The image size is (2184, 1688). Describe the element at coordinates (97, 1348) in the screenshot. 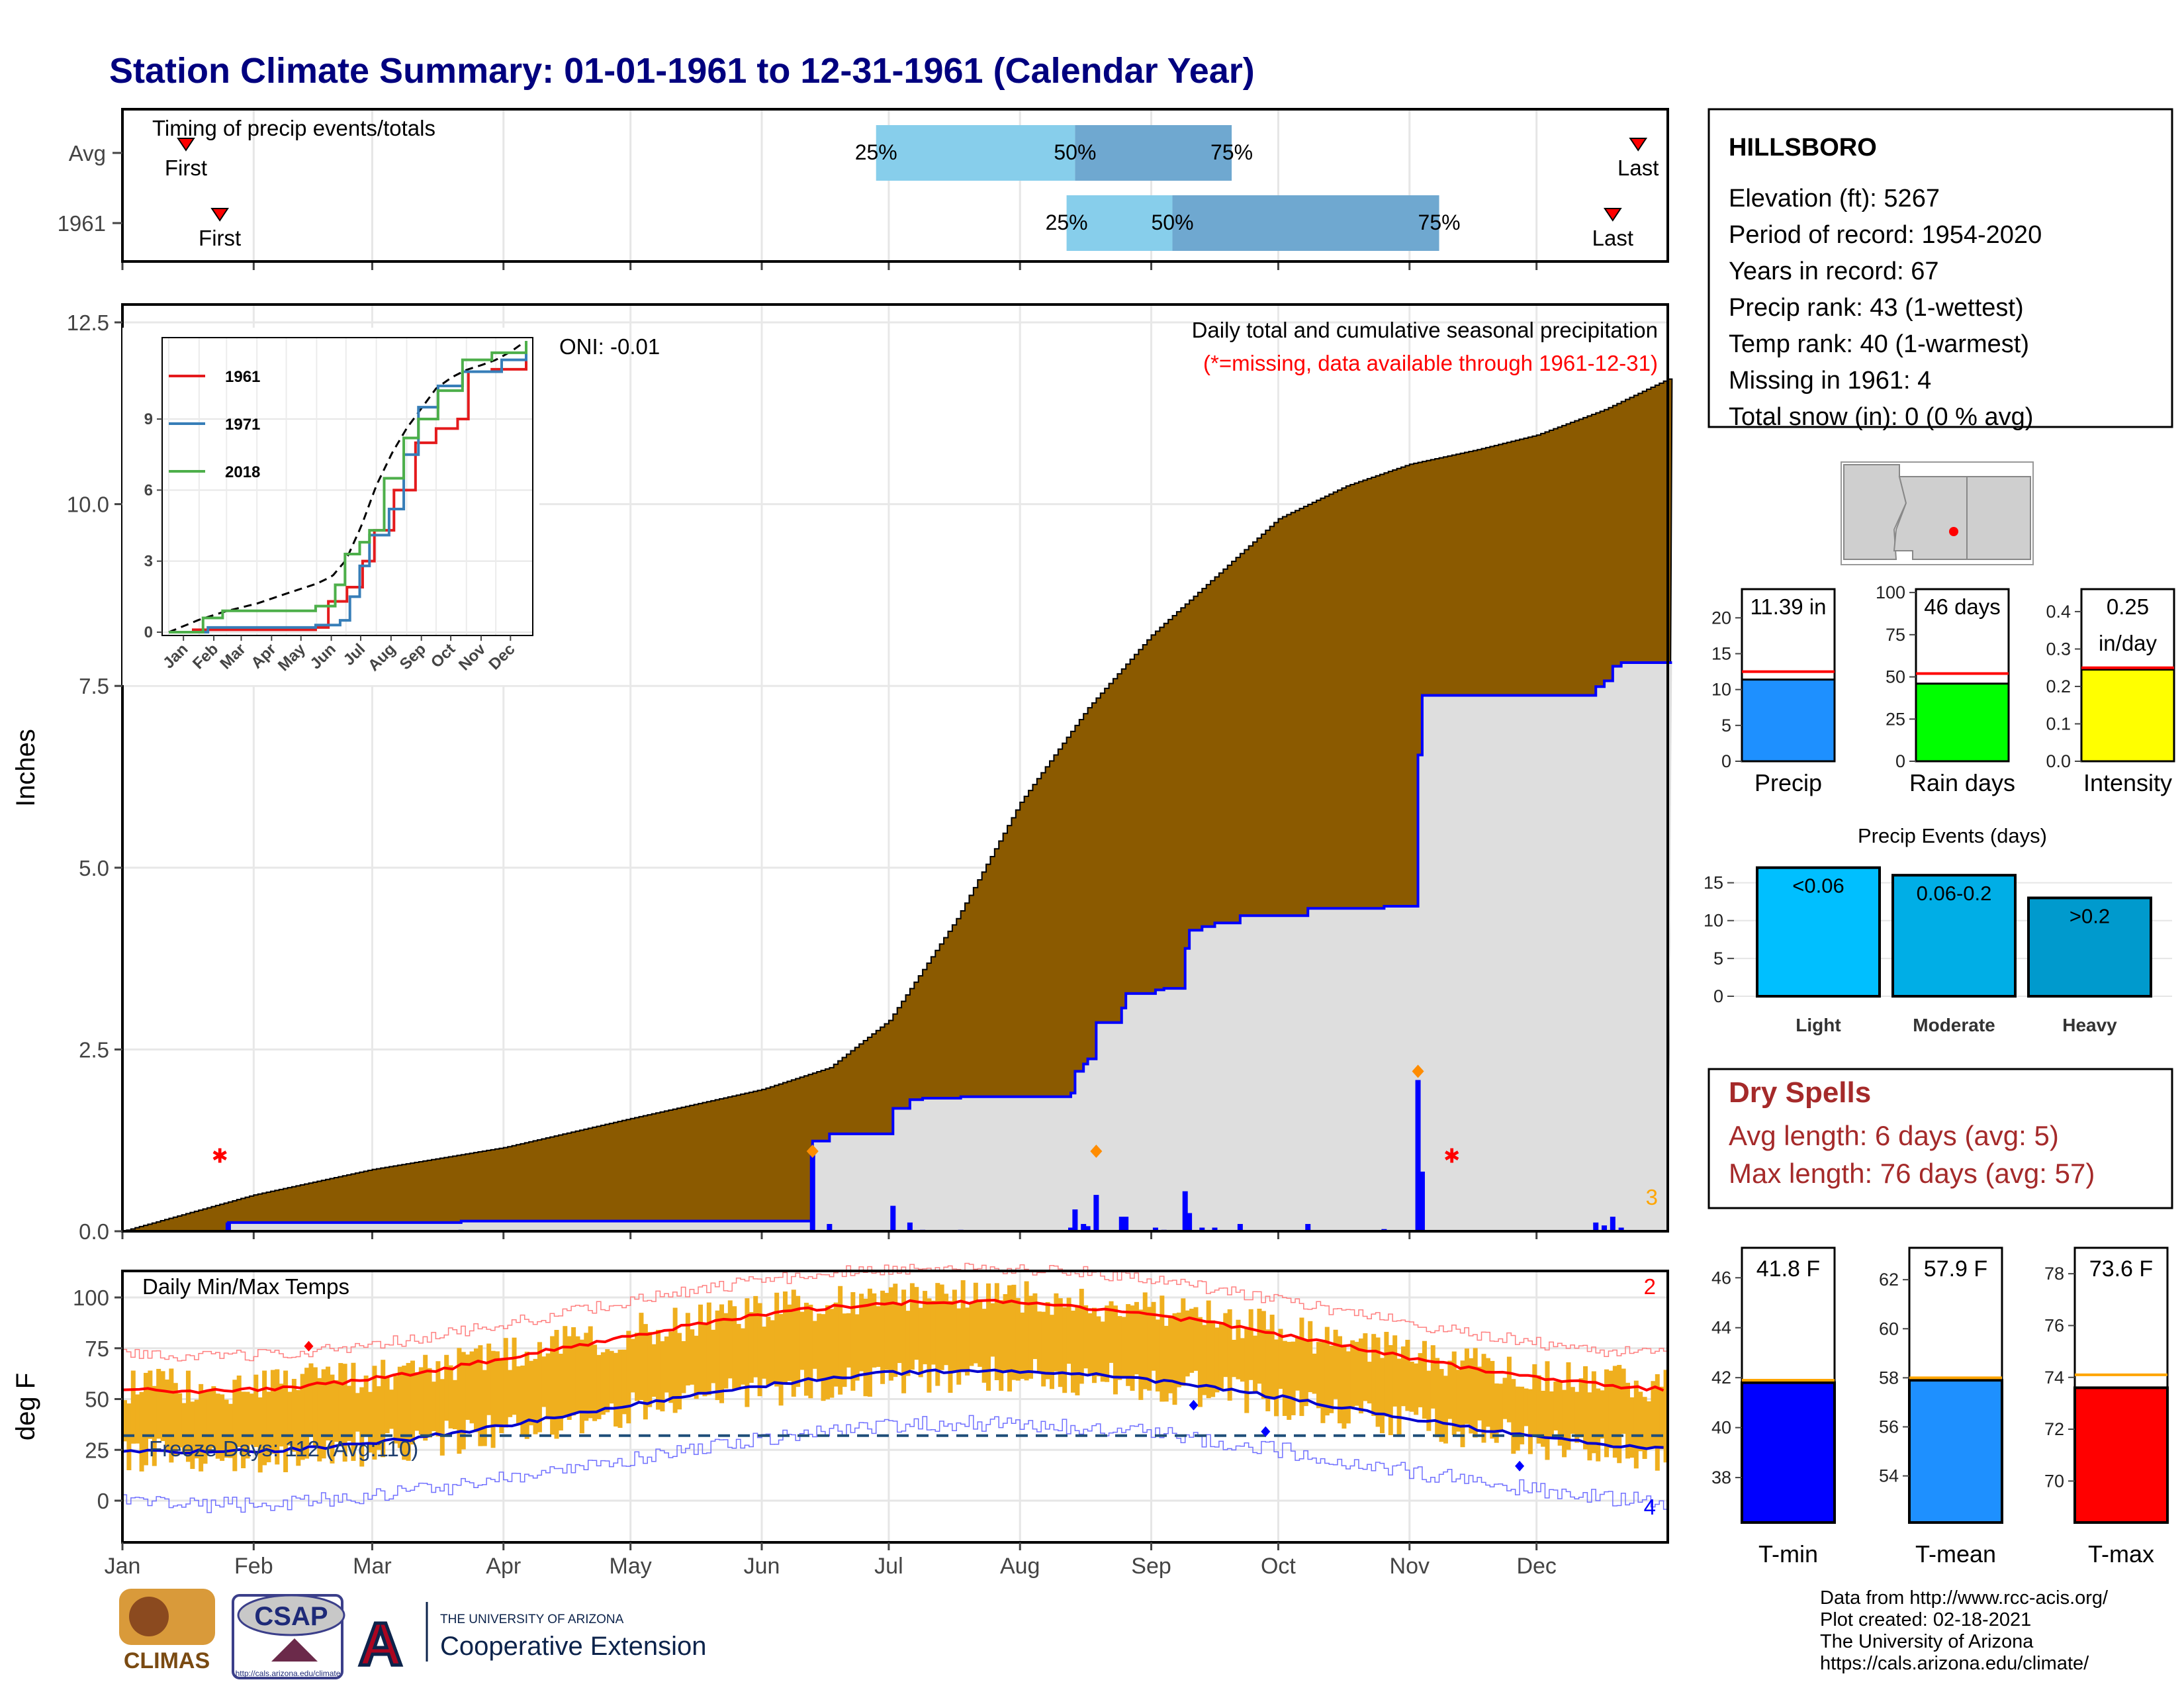

I see `y-tick-label: 75` at that location.